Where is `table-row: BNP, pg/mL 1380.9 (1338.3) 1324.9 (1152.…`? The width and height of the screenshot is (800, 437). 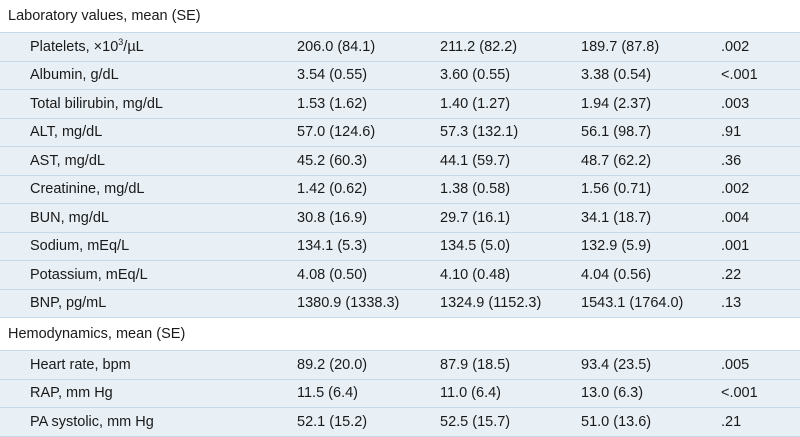 table-row: BNP, pg/mL 1380.9 (1338.3) 1324.9 (1152.… is located at coordinates (400, 303).